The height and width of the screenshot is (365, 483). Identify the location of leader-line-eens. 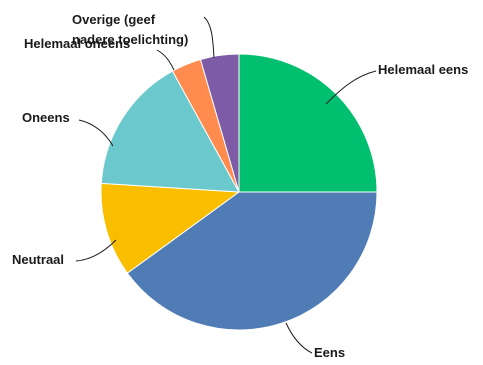
(299, 338).